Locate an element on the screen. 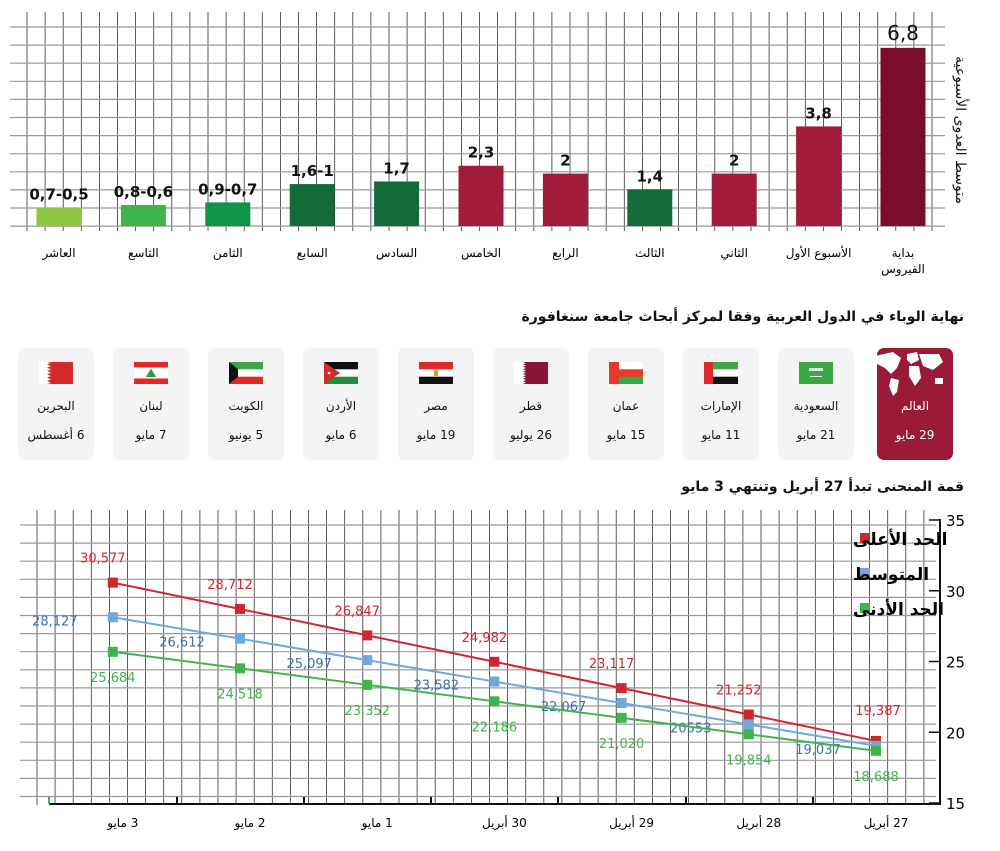 This screenshot has width=1000, height=851. lebanon-flag-icon is located at coordinates (151, 373).